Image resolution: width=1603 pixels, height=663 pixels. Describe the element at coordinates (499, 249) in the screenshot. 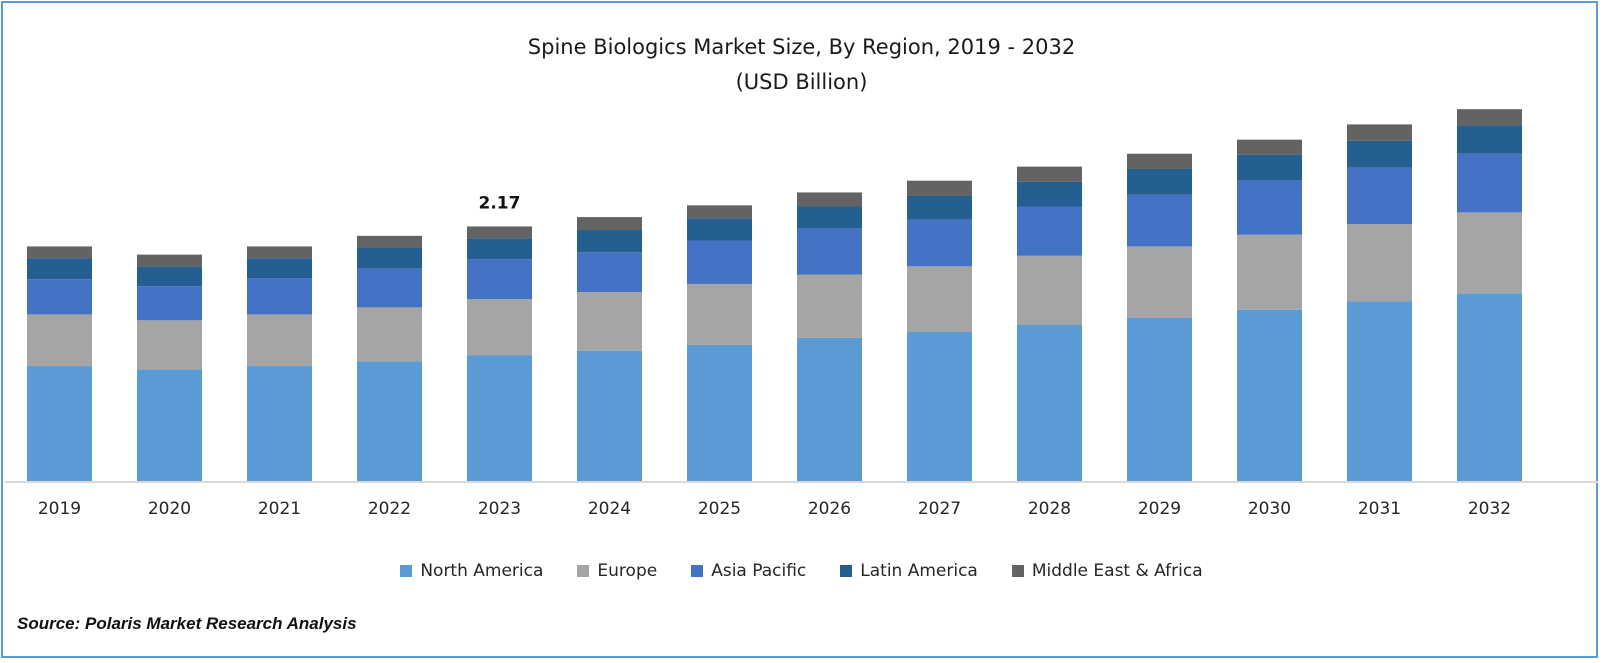

I see `bar-segment-latin-america-2023` at that location.